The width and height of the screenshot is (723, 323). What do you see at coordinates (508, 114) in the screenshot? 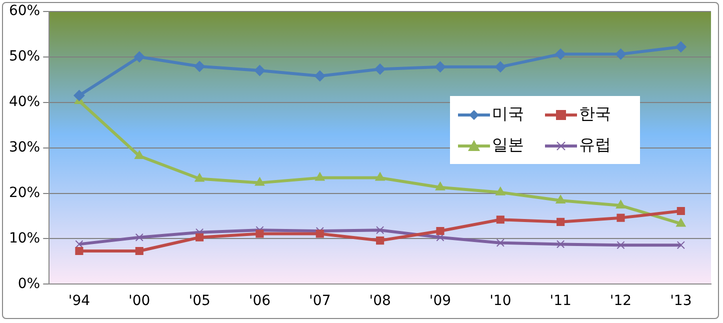
I see `legend-label: 미국` at bounding box center [508, 114].